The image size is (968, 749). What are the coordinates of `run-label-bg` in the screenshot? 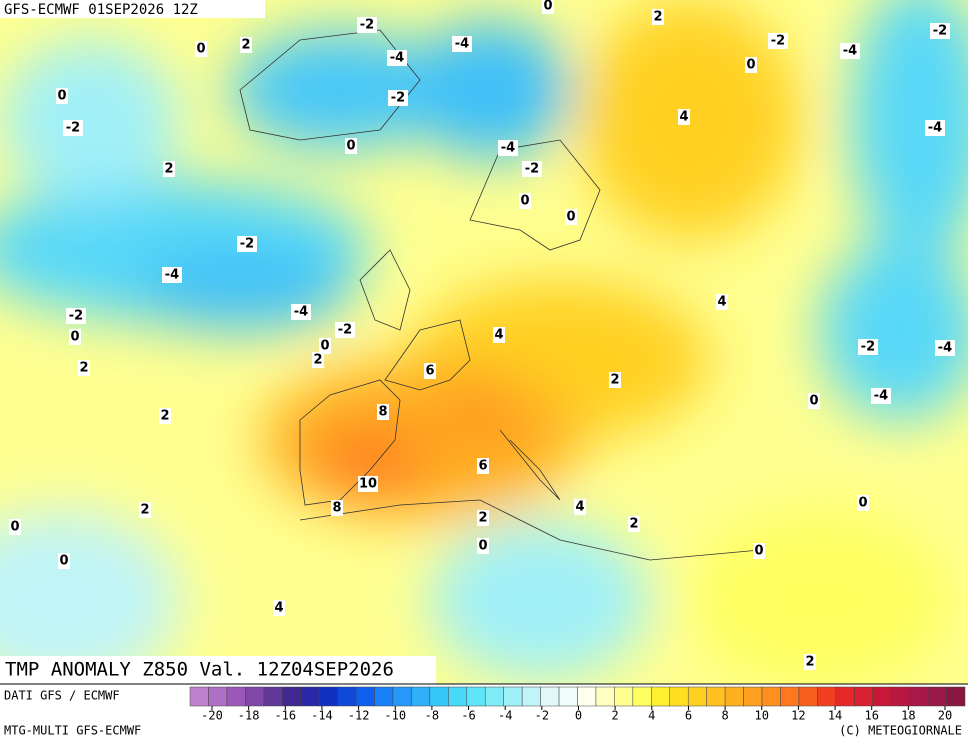 It's located at (132, 9).